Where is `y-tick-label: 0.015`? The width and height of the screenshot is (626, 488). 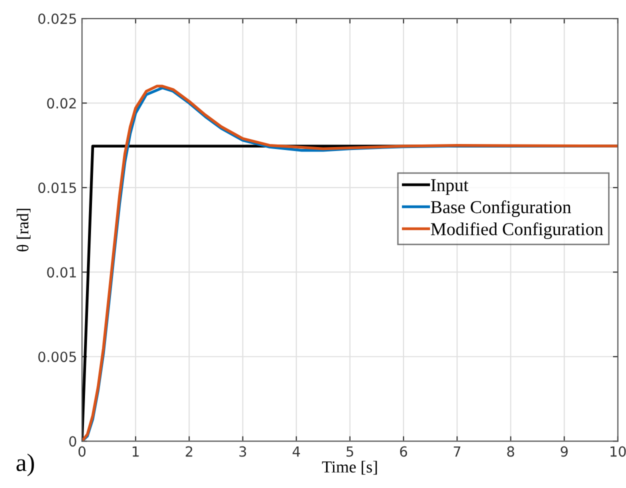 y-tick-label: 0.015 is located at coordinates (57, 188).